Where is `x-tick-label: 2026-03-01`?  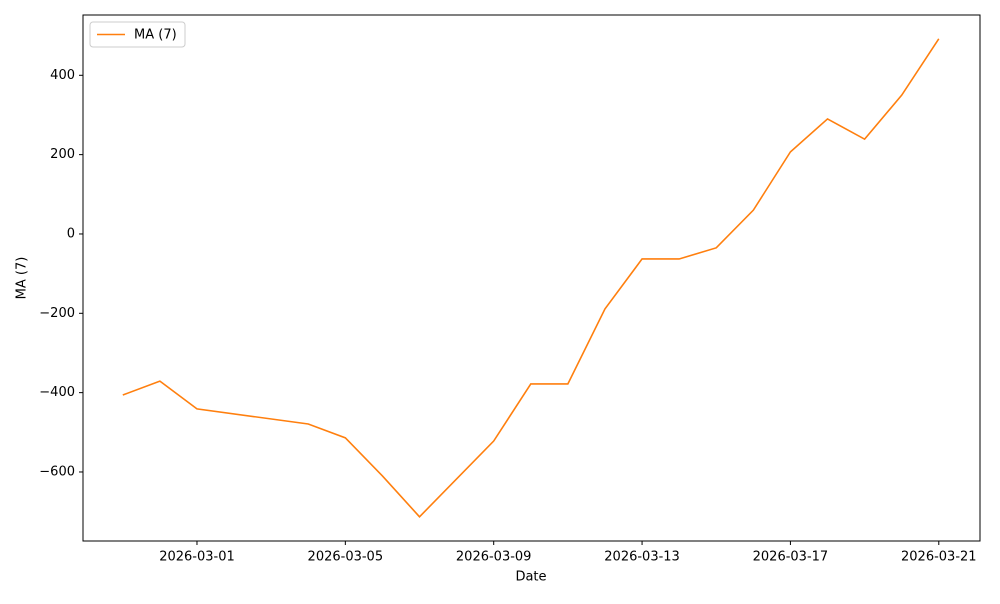 x-tick-label: 2026-03-01 is located at coordinates (197, 557).